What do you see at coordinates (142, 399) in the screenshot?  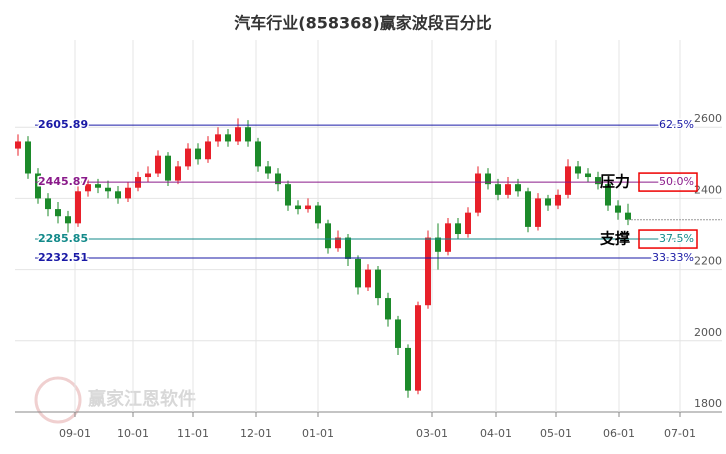 I see `watermark: 赢家江恩软件` at bounding box center [142, 399].